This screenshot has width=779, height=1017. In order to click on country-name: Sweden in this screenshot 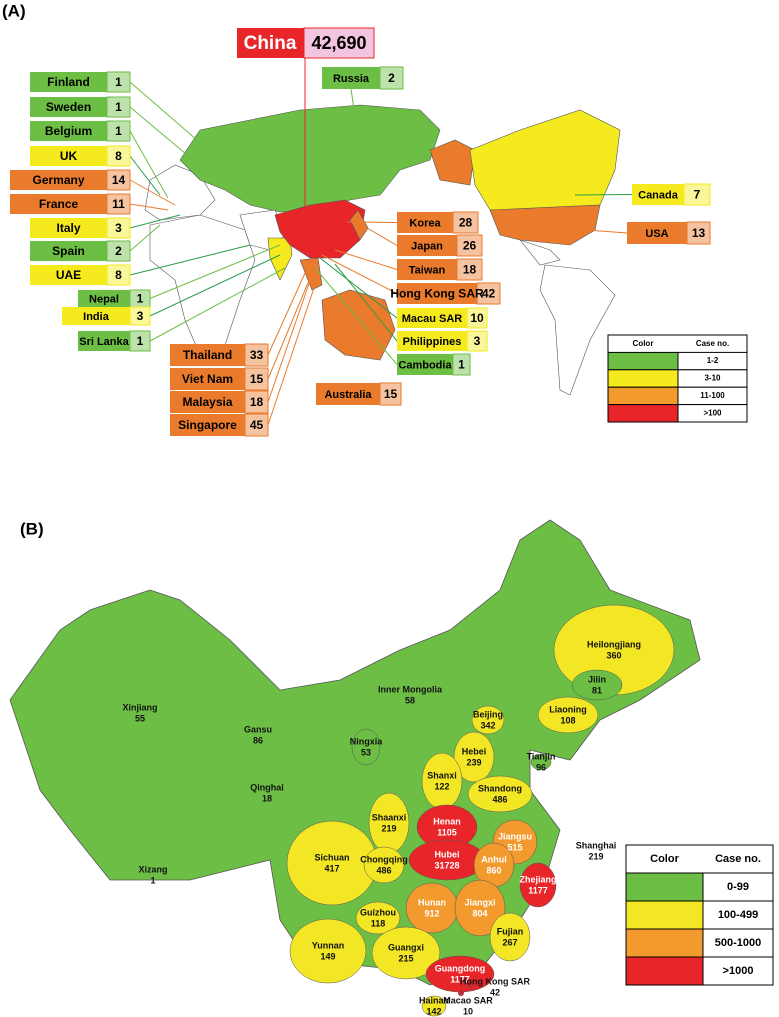, I will do `click(68, 107)`.